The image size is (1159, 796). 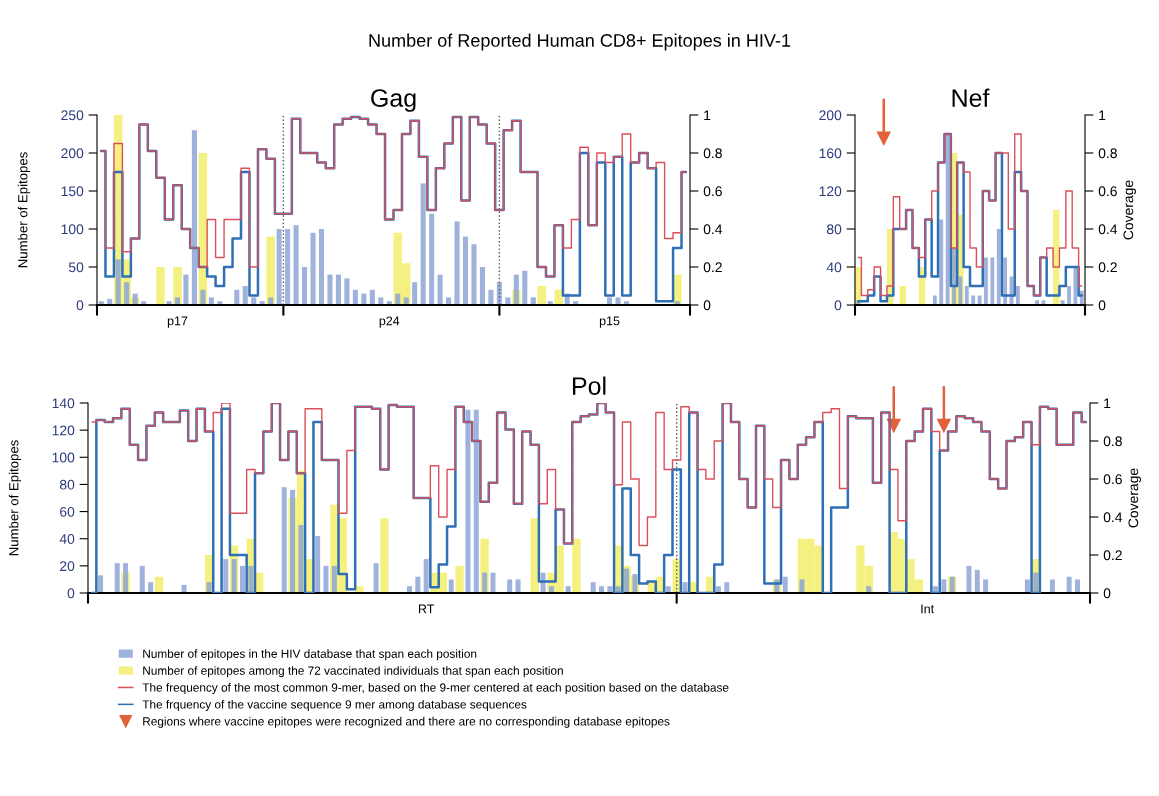 I want to click on legend-label: The frequency of the most common 9-mer, based on the 9-mer centered at each position based on the database, so click(x=435, y=689).